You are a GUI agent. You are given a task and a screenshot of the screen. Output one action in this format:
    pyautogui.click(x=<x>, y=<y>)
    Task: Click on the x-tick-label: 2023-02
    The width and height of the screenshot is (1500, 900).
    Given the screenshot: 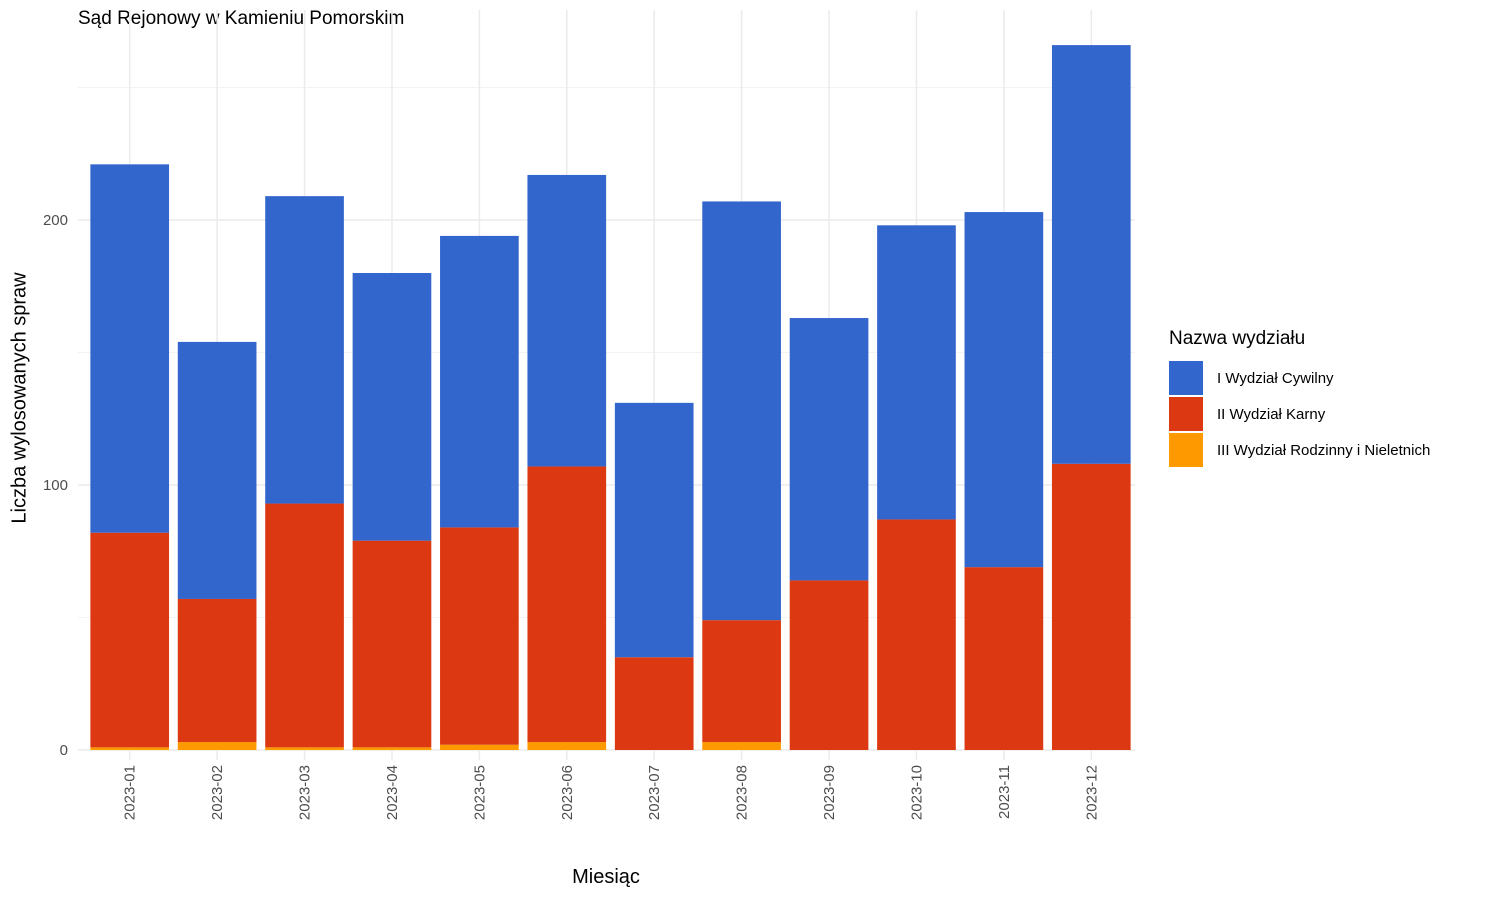 What is the action you would take?
    pyautogui.click(x=217, y=792)
    